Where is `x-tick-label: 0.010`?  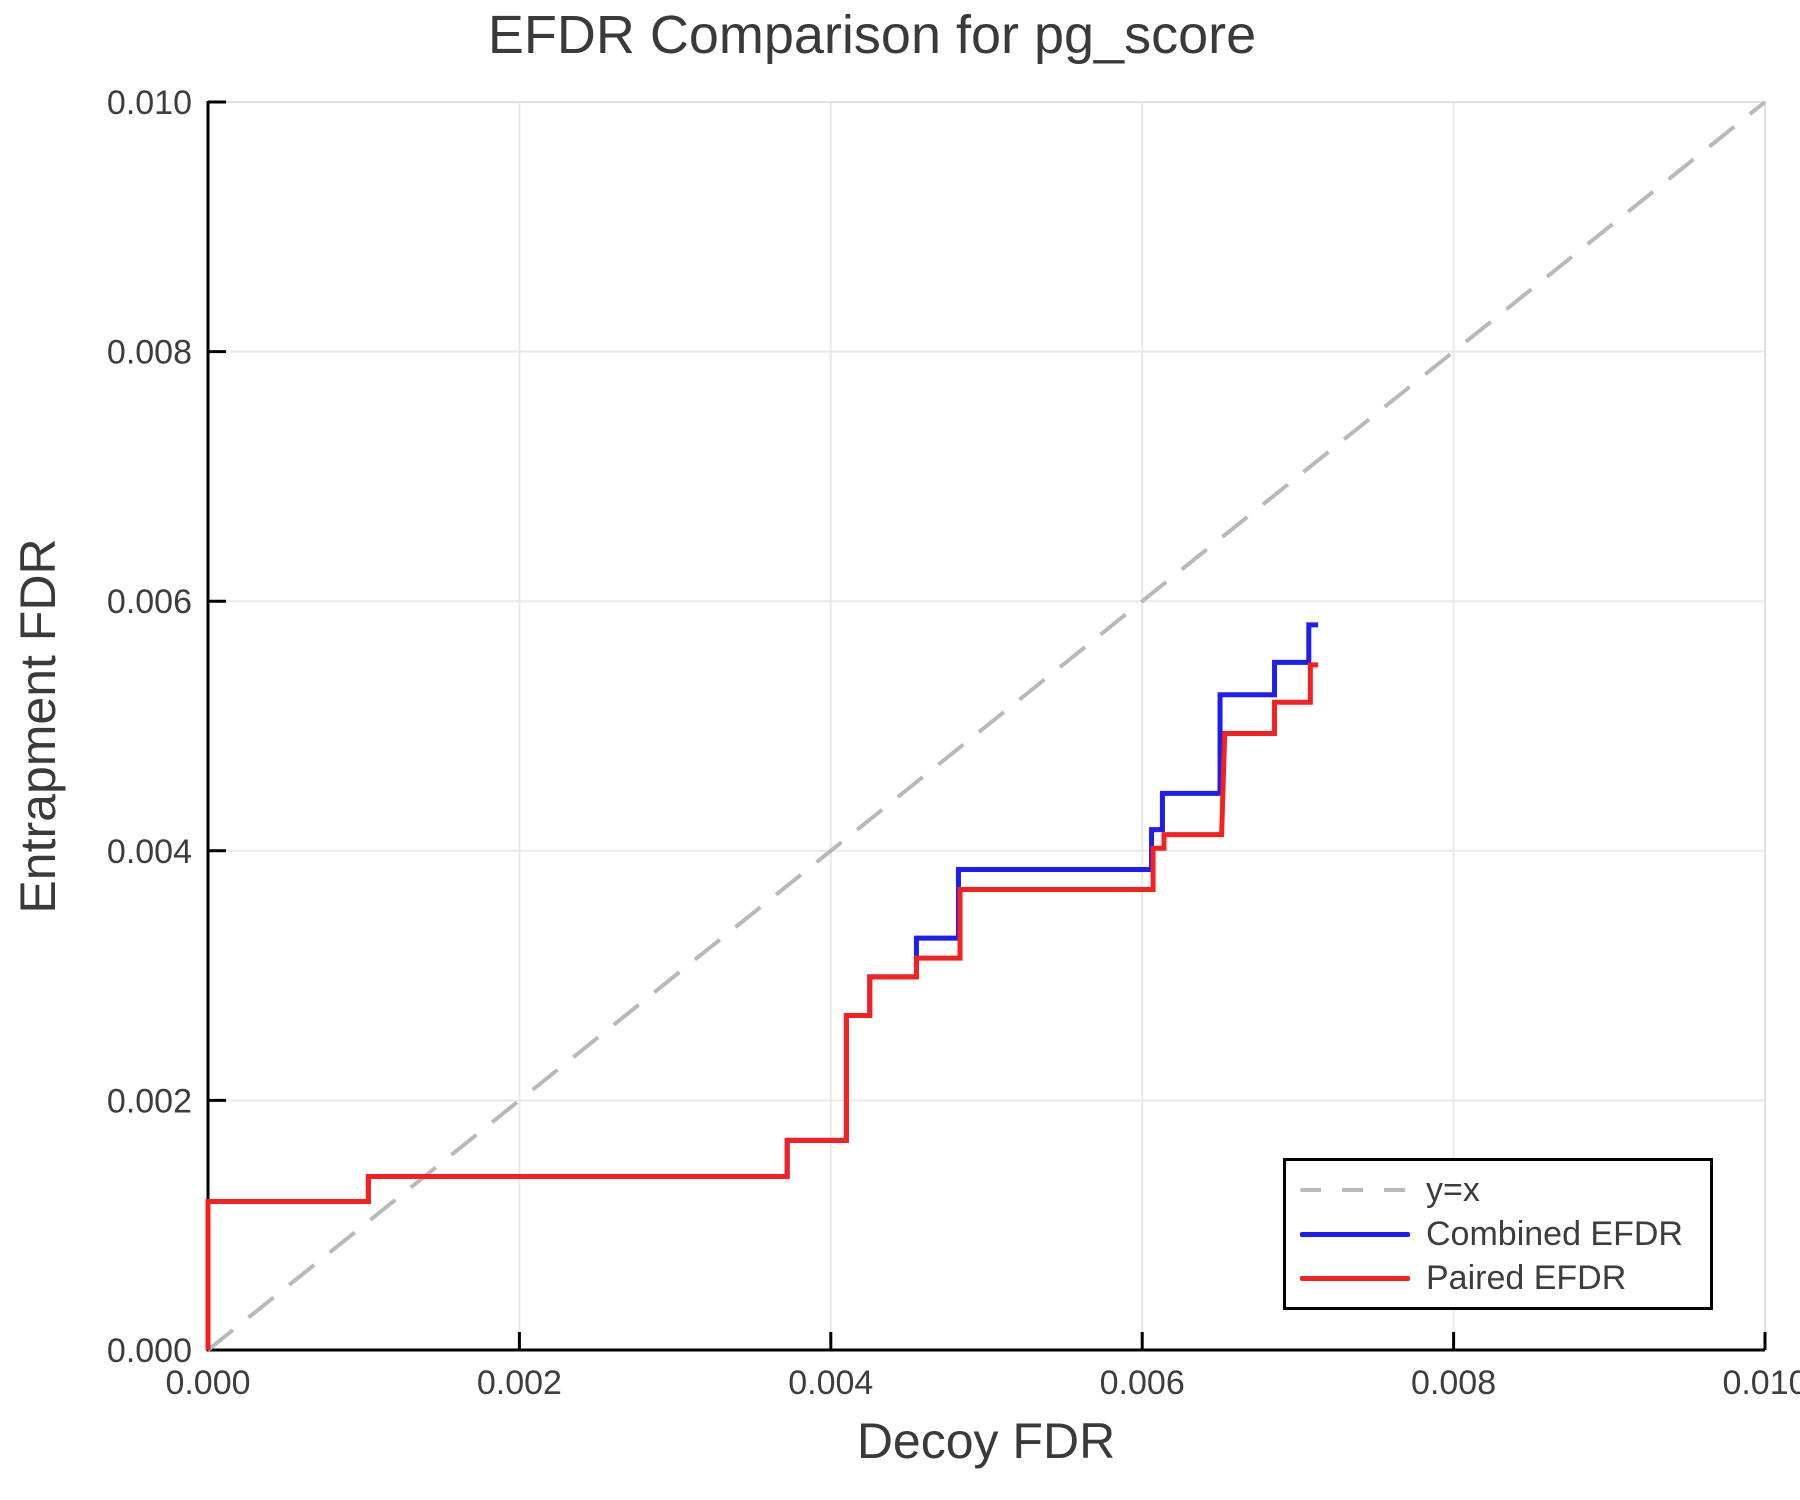
x-tick-label: 0.010 is located at coordinates (1761, 1383).